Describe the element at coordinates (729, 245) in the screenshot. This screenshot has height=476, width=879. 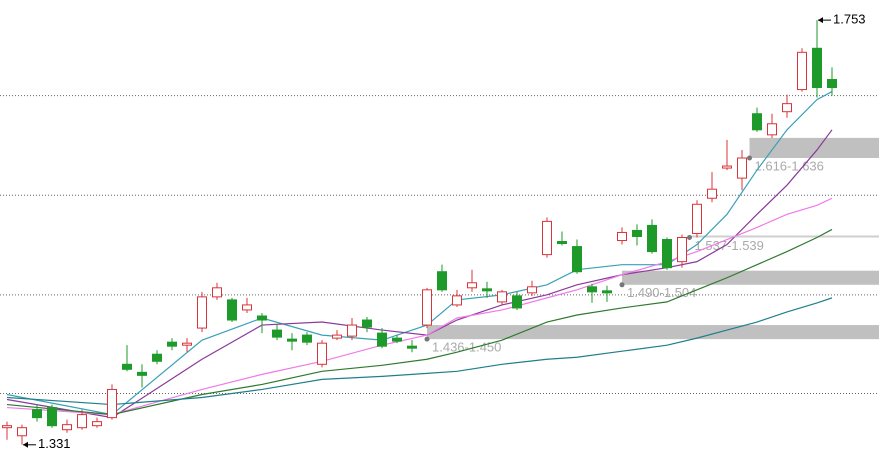
I see `zone-label: 1.537-1.539` at that location.